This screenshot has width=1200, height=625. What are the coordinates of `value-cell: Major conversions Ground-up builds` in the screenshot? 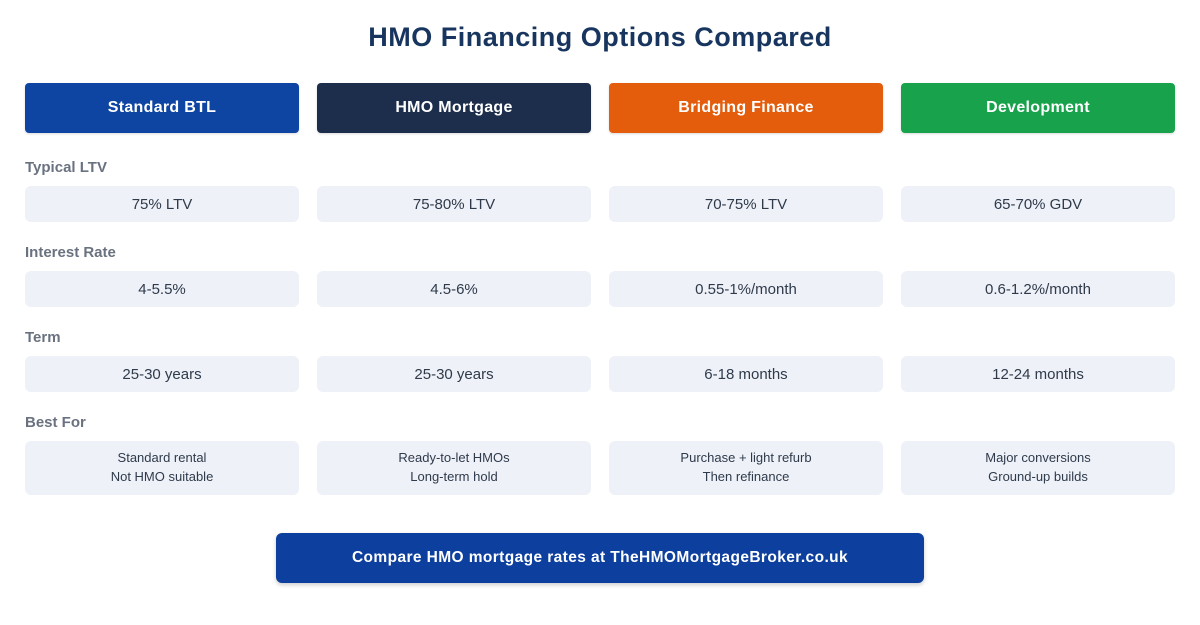 It's located at (1038, 468).